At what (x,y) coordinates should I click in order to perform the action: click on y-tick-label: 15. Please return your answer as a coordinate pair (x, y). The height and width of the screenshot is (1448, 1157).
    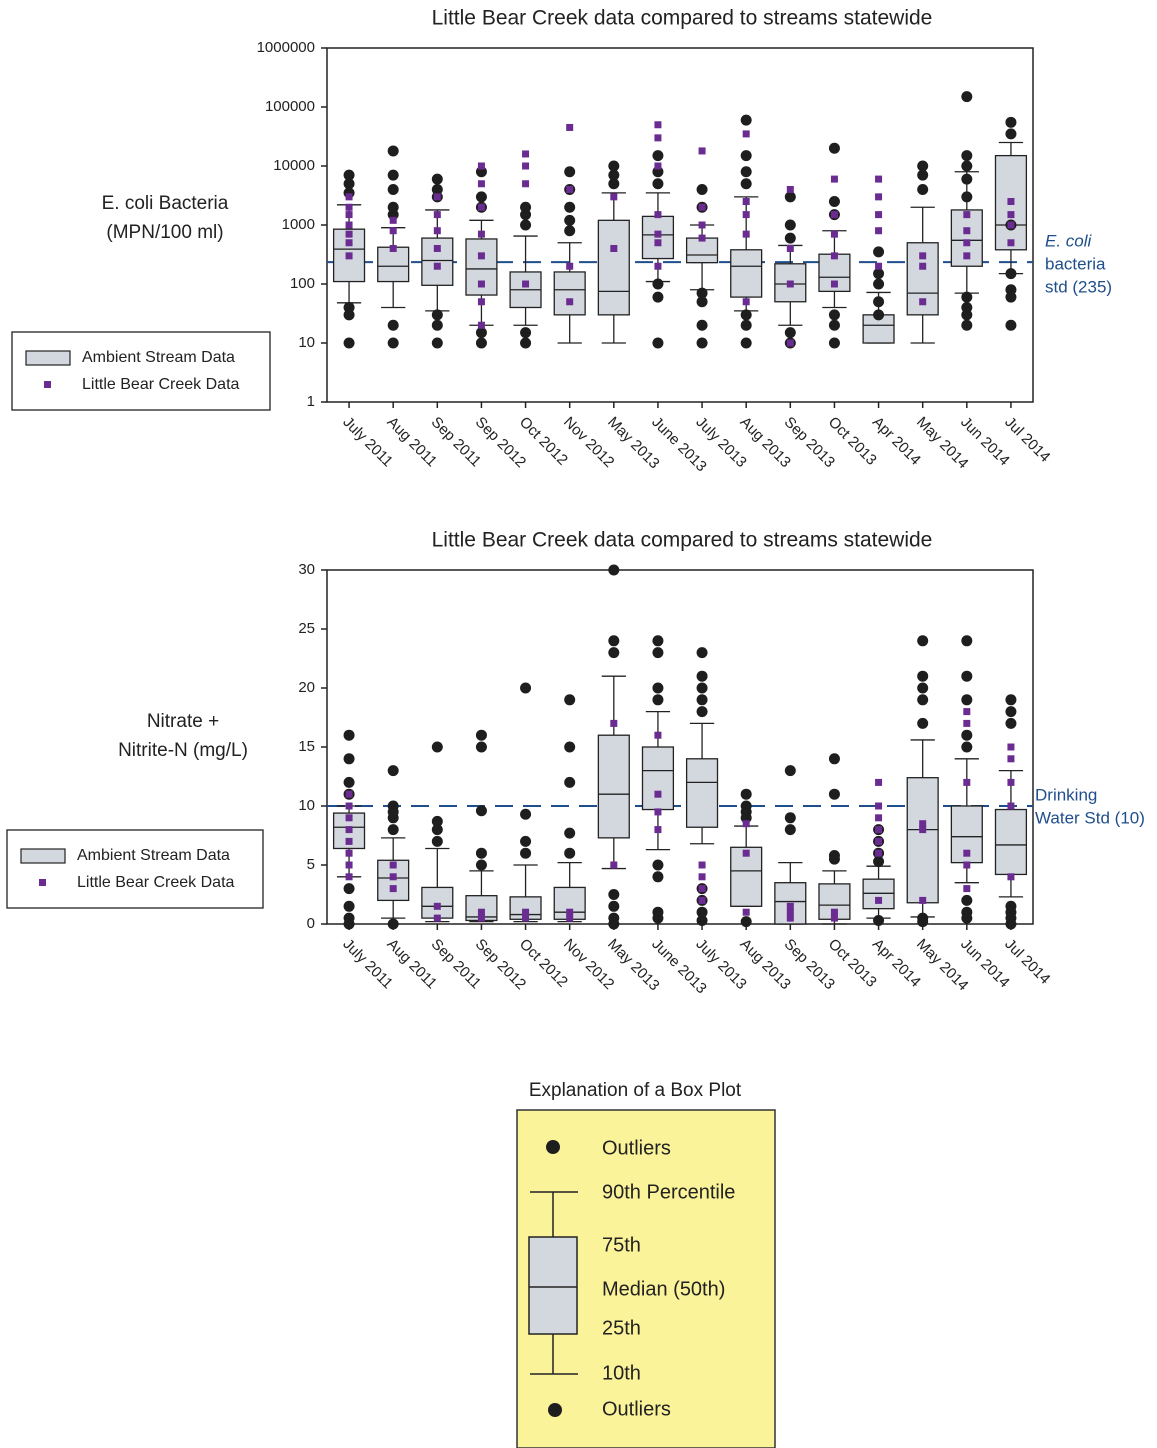
    Looking at the image, I should click on (306, 746).